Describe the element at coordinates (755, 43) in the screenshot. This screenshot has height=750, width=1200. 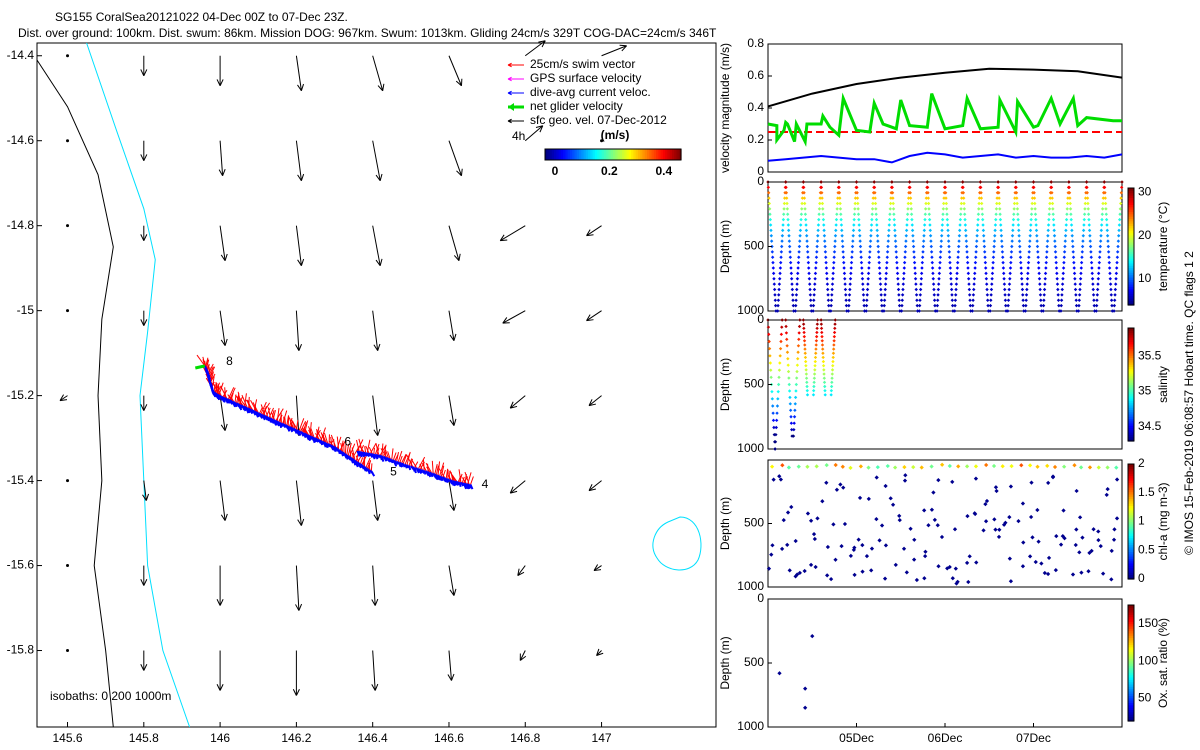
I see `ytick-label: 0.8` at that location.